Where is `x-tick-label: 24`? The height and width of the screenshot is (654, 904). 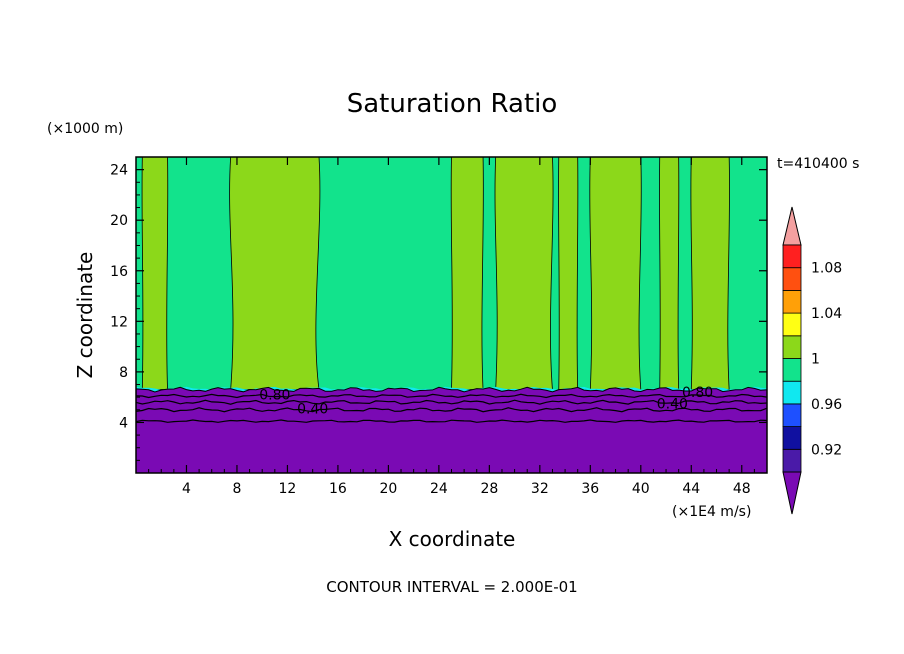 x-tick-label: 24 is located at coordinates (439, 489).